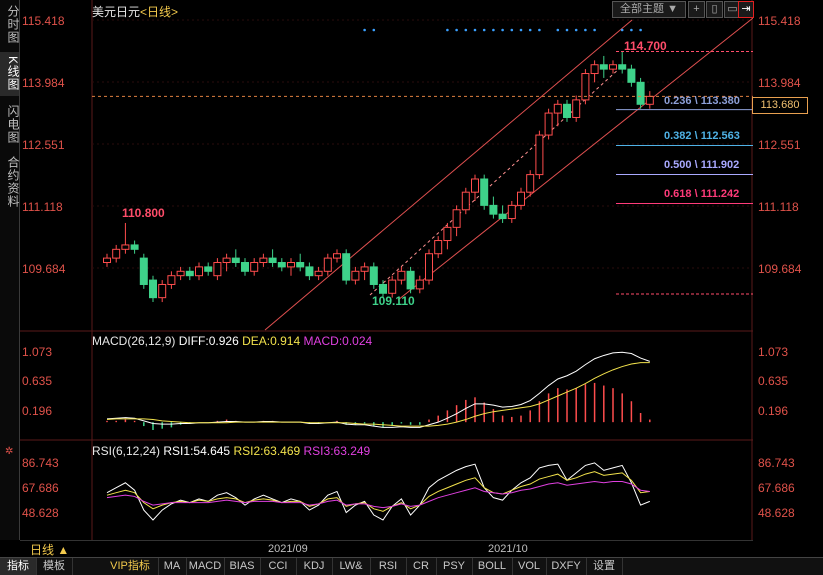 This screenshot has width=823, height=575. What do you see at coordinates (492, 566) in the screenshot?
I see `tab-boll: BOLL` at bounding box center [492, 566].